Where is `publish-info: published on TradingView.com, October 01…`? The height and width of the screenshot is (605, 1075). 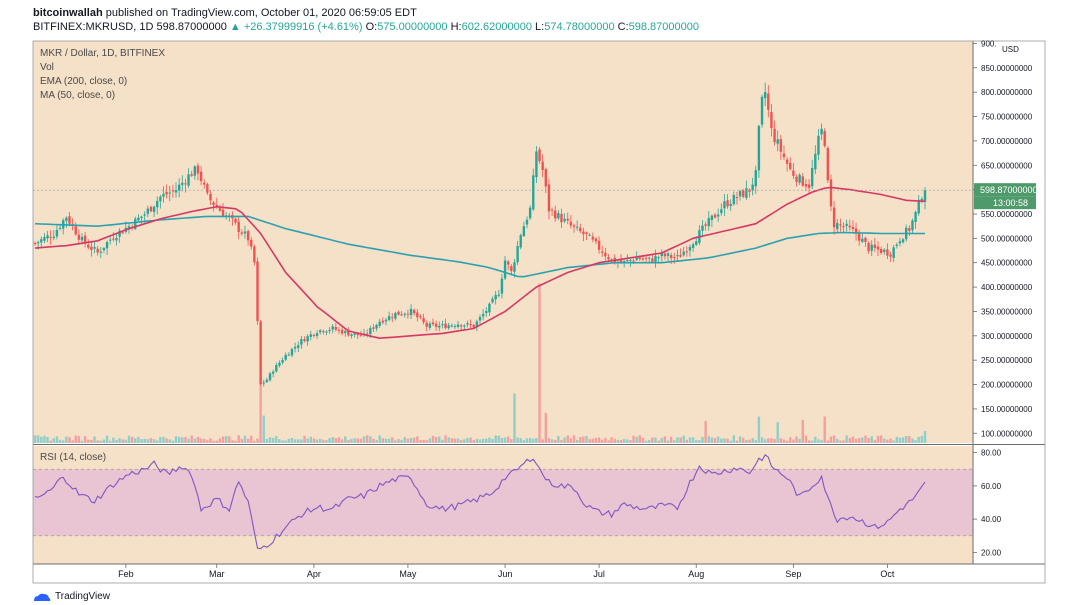
publish-info: published on TradingView.com, October 01… is located at coordinates (261, 13).